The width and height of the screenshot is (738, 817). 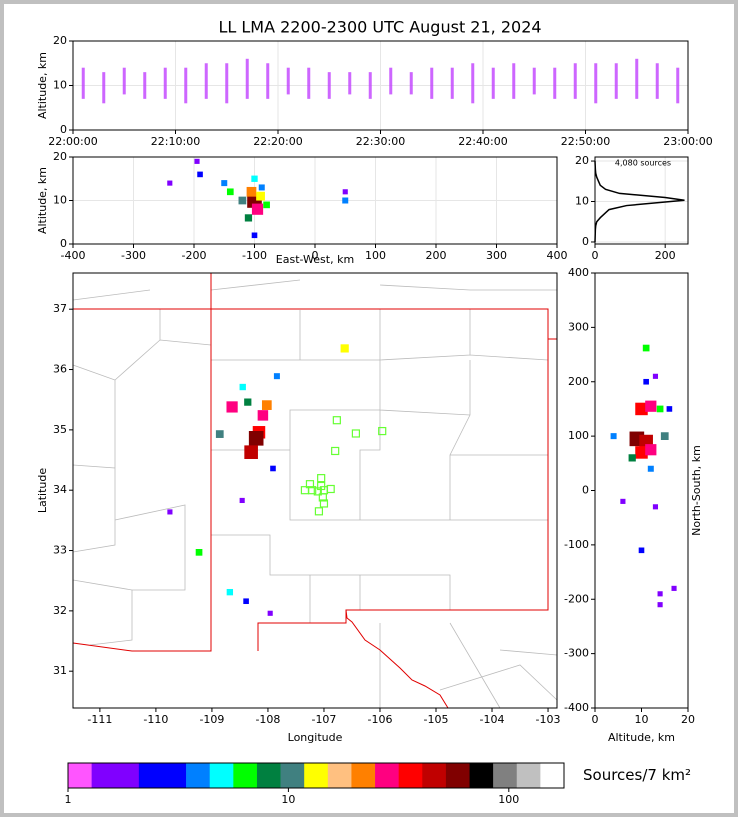 I want to click on x-tick-label: -110, so click(x=155, y=719).